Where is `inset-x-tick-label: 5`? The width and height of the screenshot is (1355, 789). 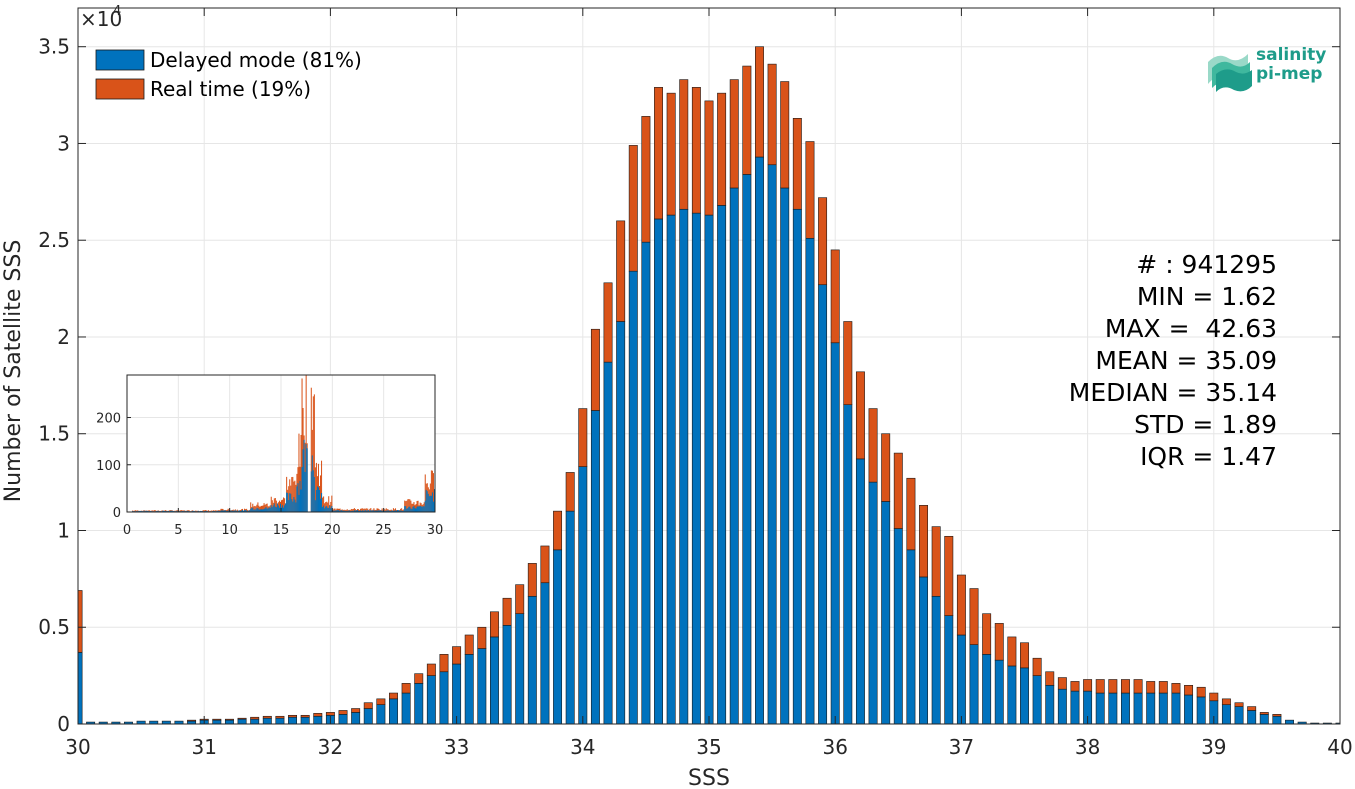 inset-x-tick-label: 5 is located at coordinates (178, 530).